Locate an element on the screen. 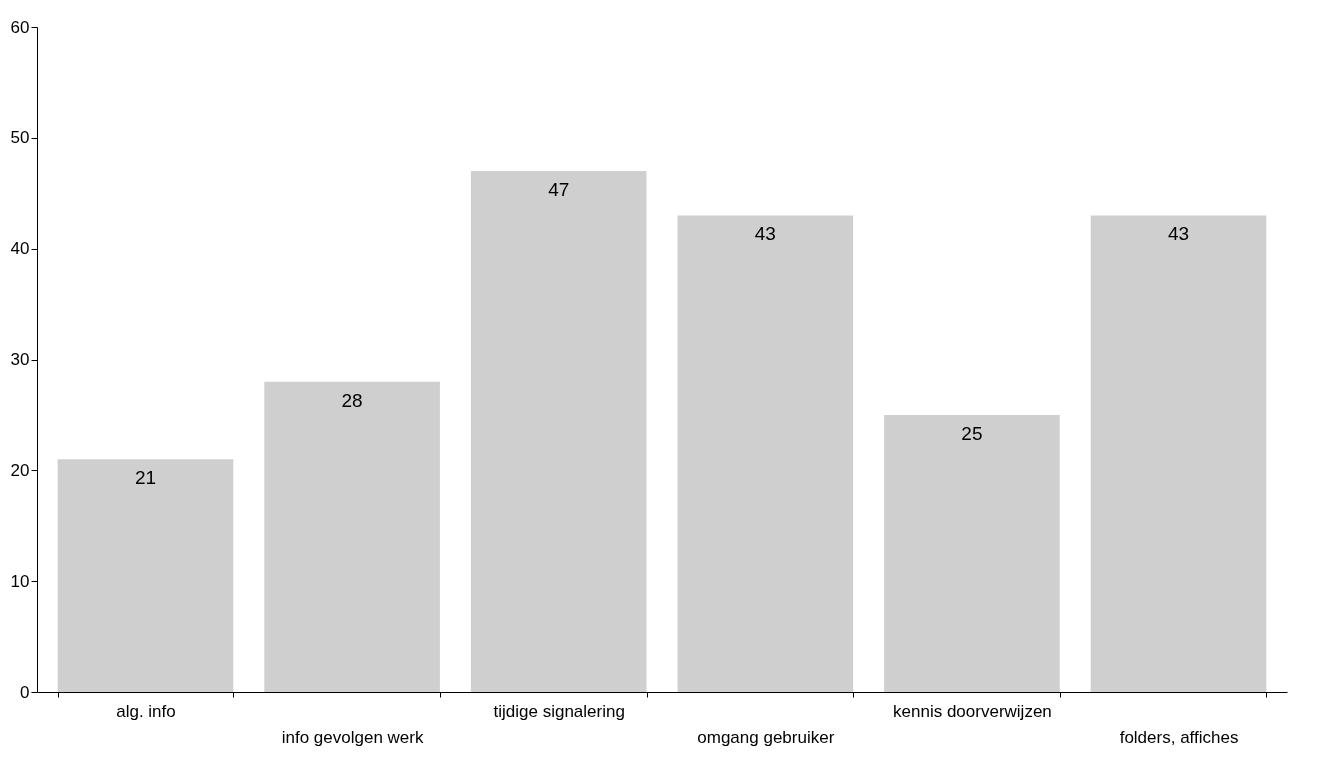  x-tick-label: folders, affiches is located at coordinates (1179, 737).